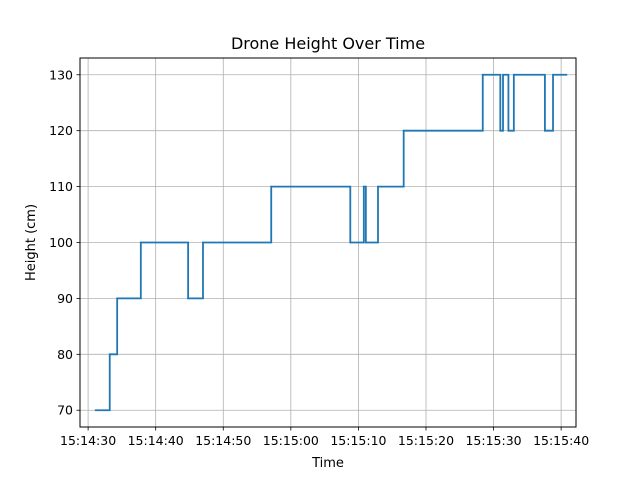 The width and height of the screenshot is (640, 480). What do you see at coordinates (61, 74) in the screenshot?
I see `y-tick-label: 130` at bounding box center [61, 74].